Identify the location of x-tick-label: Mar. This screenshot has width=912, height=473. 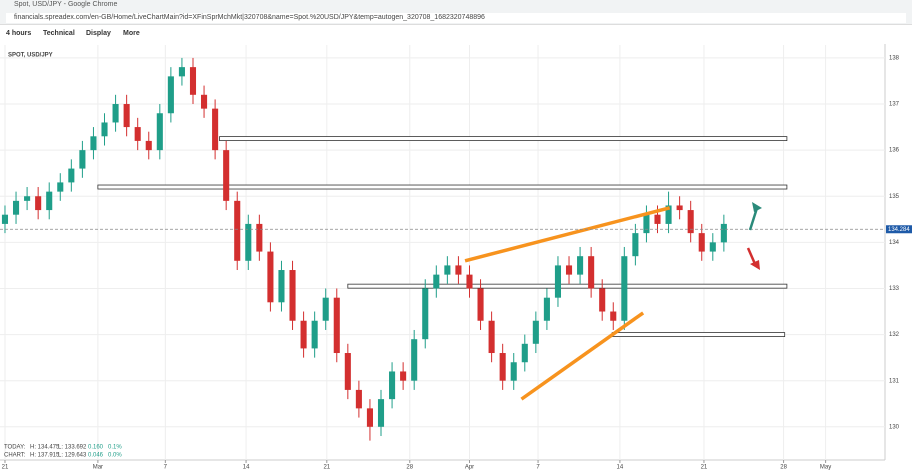
(98, 468).